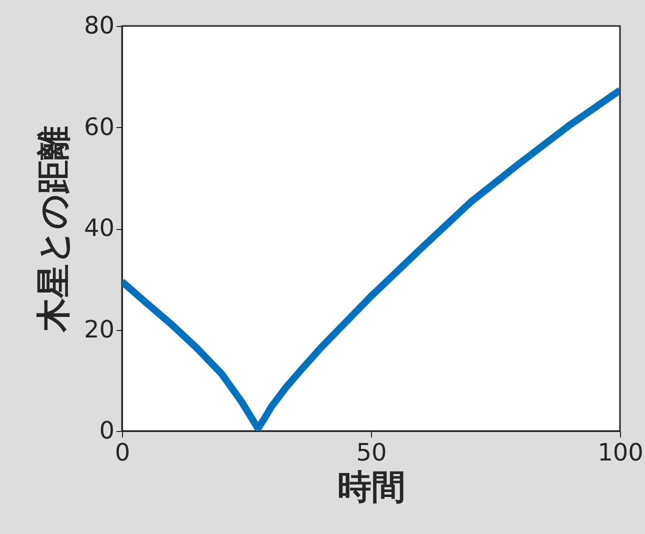 The width and height of the screenshot is (645, 534). What do you see at coordinates (99, 26) in the screenshot?
I see `y-tick-label: 80` at bounding box center [99, 26].